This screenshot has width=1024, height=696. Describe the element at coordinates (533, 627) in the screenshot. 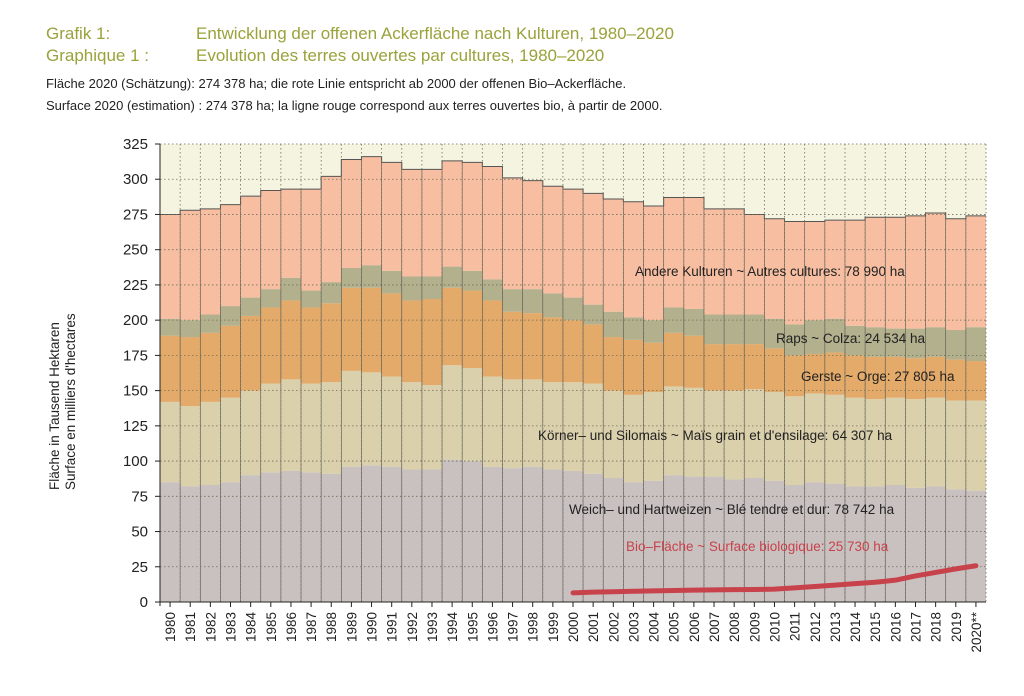

I see `x-tick-label: 1998` at that location.